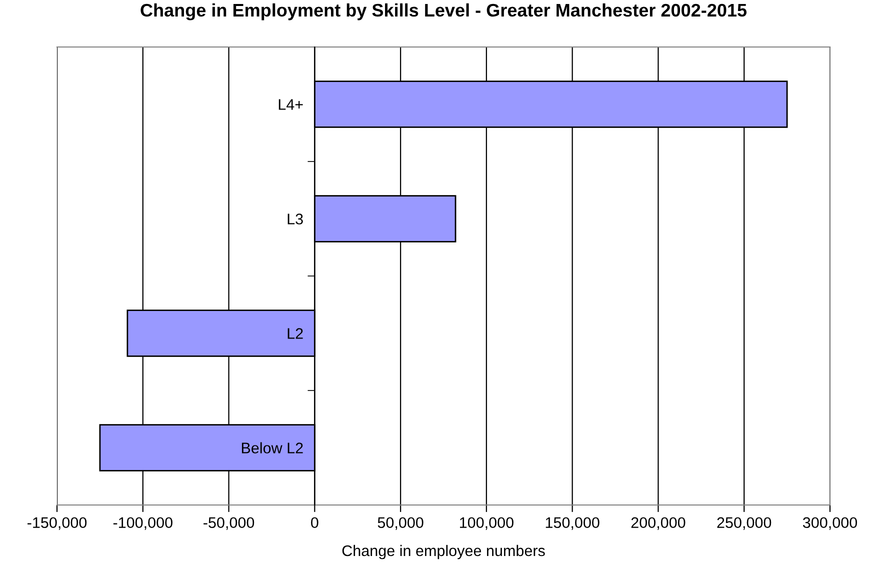 The image size is (870, 565). Describe the element at coordinates (295, 333) in the screenshot. I see `y-tick-label: L2` at that location.